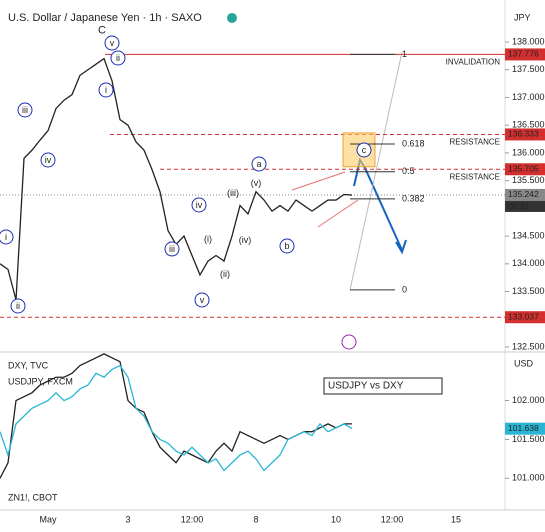 The height and width of the screenshot is (532, 545). Describe the element at coordinates (528, 346) in the screenshot. I see `y-tick-label: 132.500` at that location.